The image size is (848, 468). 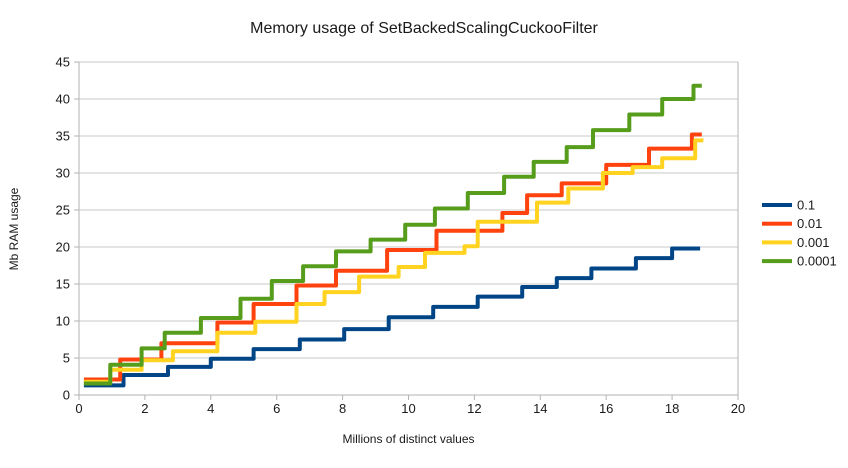 I want to click on legend-label-0.0001: 0.0001, so click(x=817, y=261).